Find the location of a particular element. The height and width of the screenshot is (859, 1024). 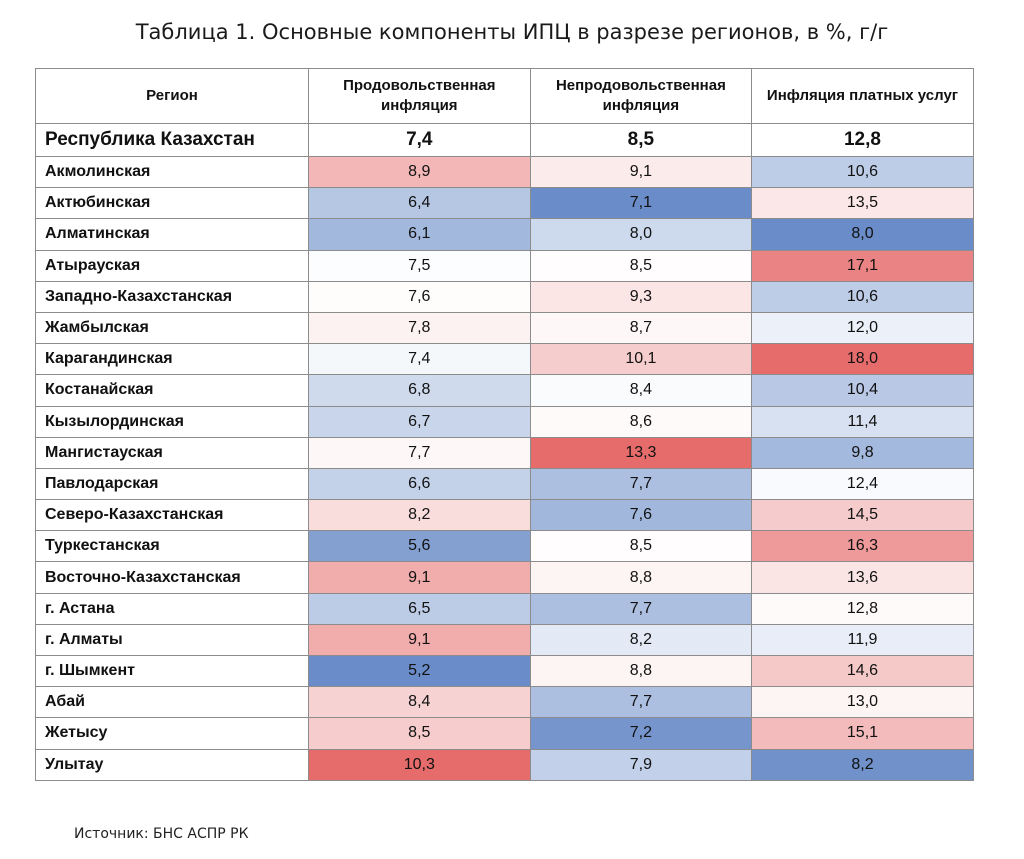

food-value-cell: 10,3 is located at coordinates (419, 764).